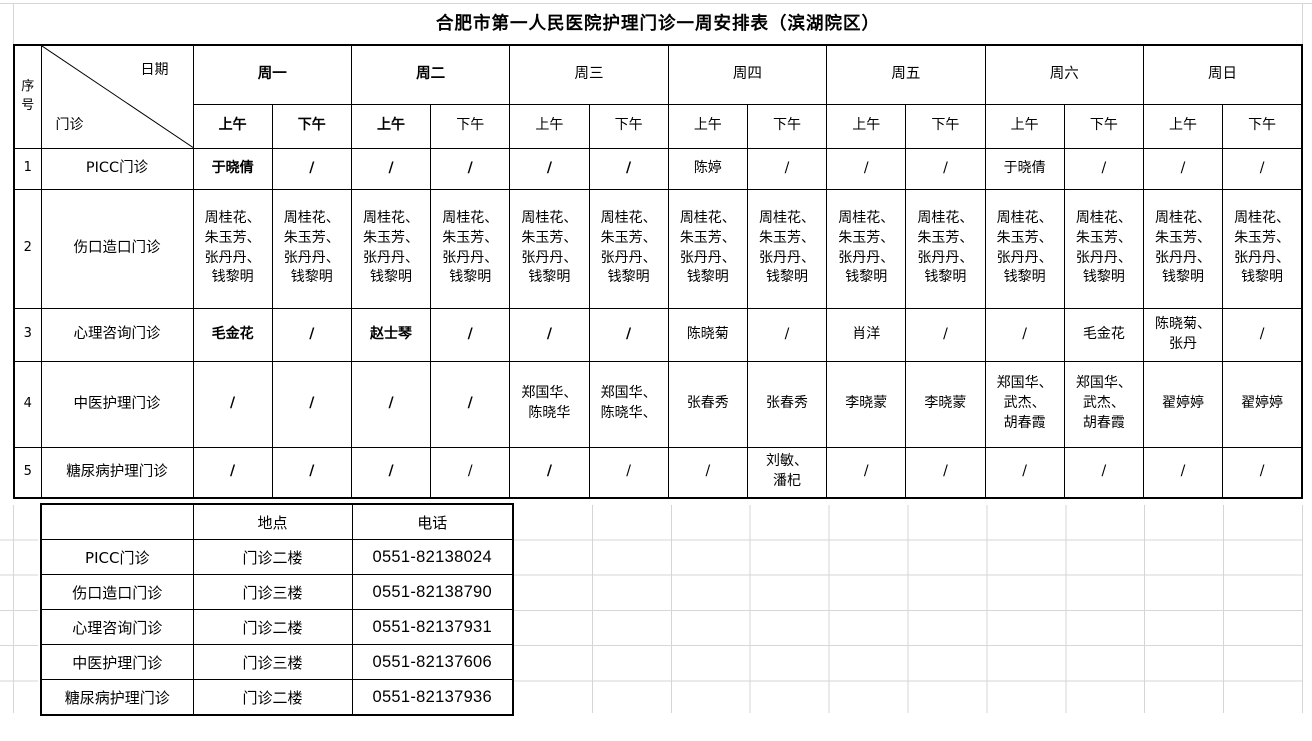 Image resolution: width=1312 pixels, height=741 pixels. Describe the element at coordinates (13, 609) in the screenshot. I see `gridline-left-vertical` at that location.